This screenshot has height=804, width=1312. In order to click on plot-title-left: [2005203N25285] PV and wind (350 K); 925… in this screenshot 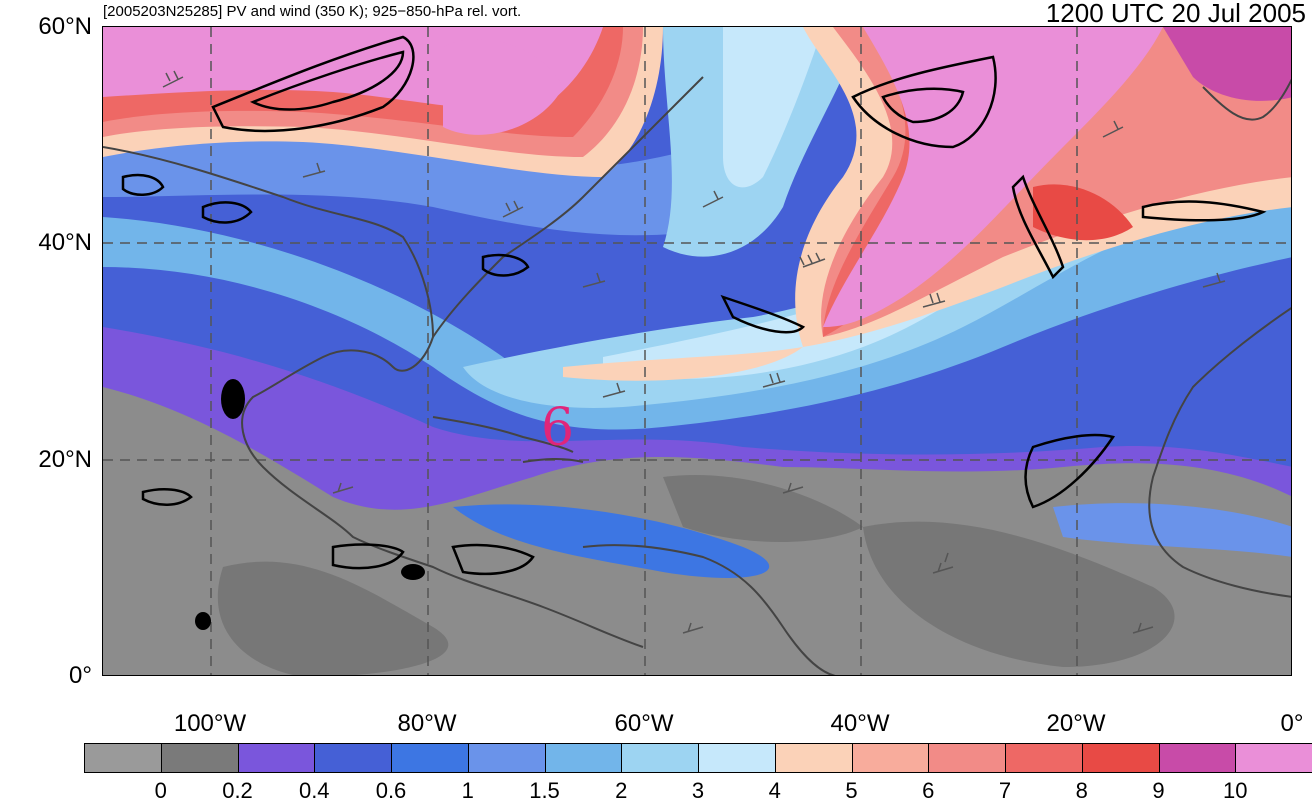, I will do `click(312, 11)`.